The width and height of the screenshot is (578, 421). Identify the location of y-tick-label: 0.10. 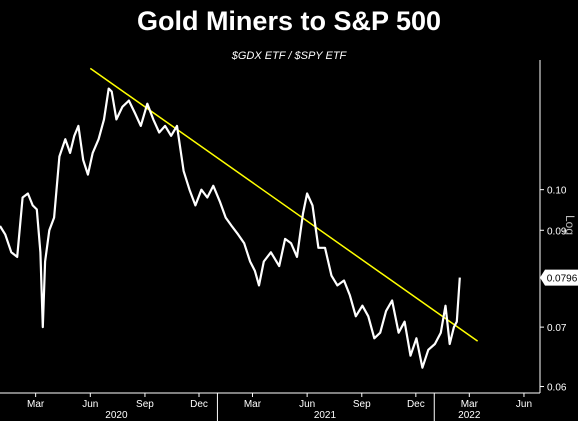
(557, 191).